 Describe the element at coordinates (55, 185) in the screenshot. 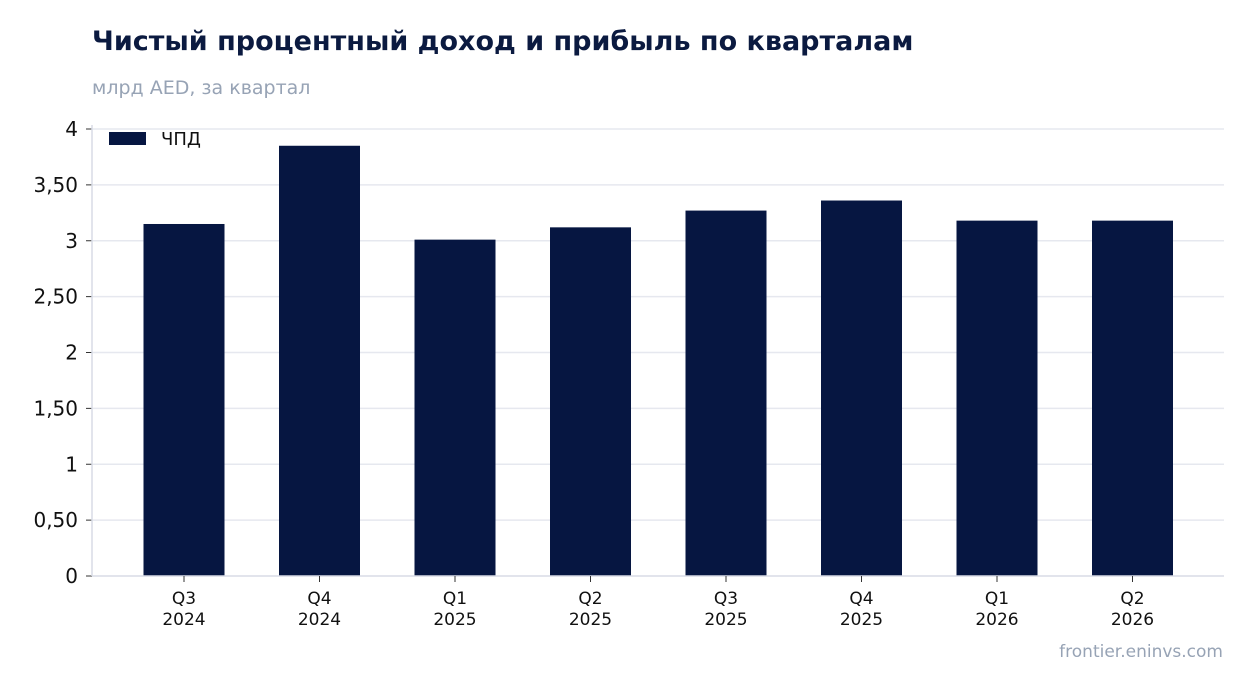

I see `y-tick-label: 3,50` at that location.